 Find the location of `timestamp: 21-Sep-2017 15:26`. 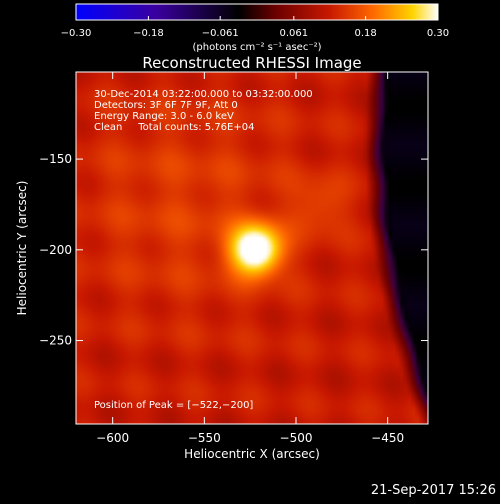

timestamp: 21-Sep-2017 15:26 is located at coordinates (433, 490).